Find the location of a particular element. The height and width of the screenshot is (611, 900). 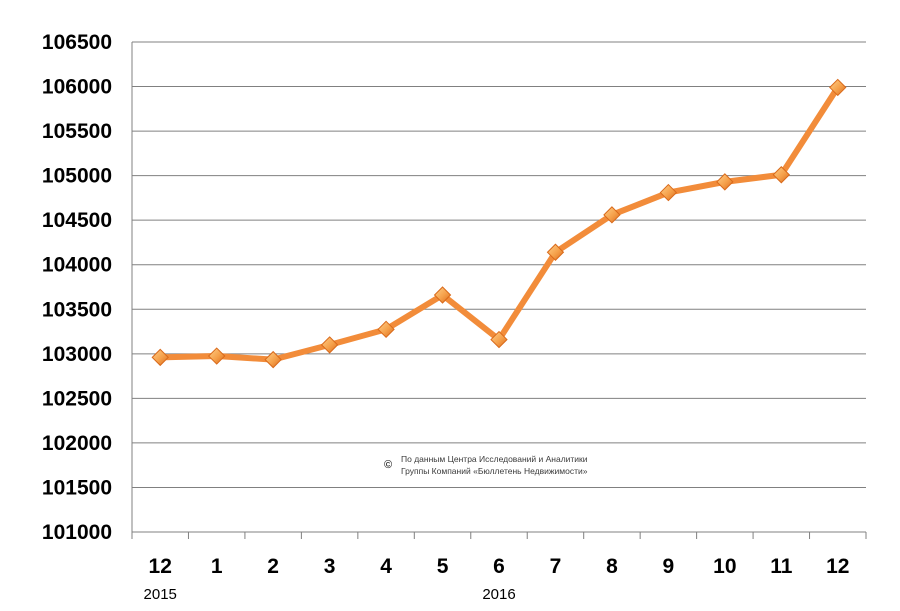

x-tick-label: 5 is located at coordinates (443, 566).